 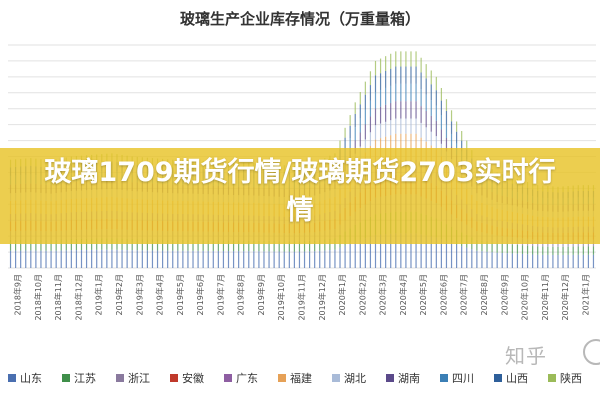 What do you see at coordinates (281, 297) in the screenshot?
I see `x-tick-label: 2019年10月` at bounding box center [281, 297].